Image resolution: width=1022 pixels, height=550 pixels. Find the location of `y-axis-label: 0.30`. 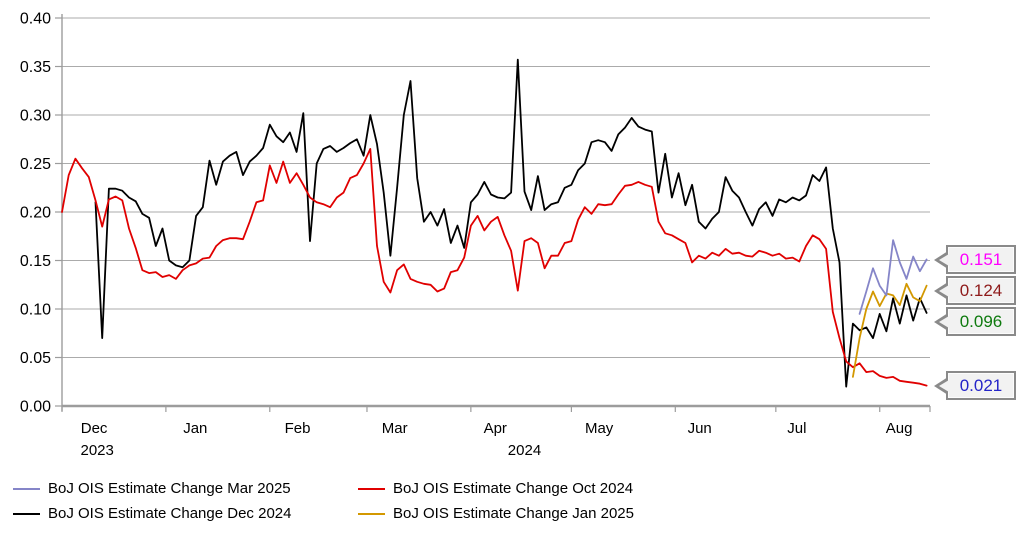

y-axis-label: 0.30 is located at coordinates (35, 116).